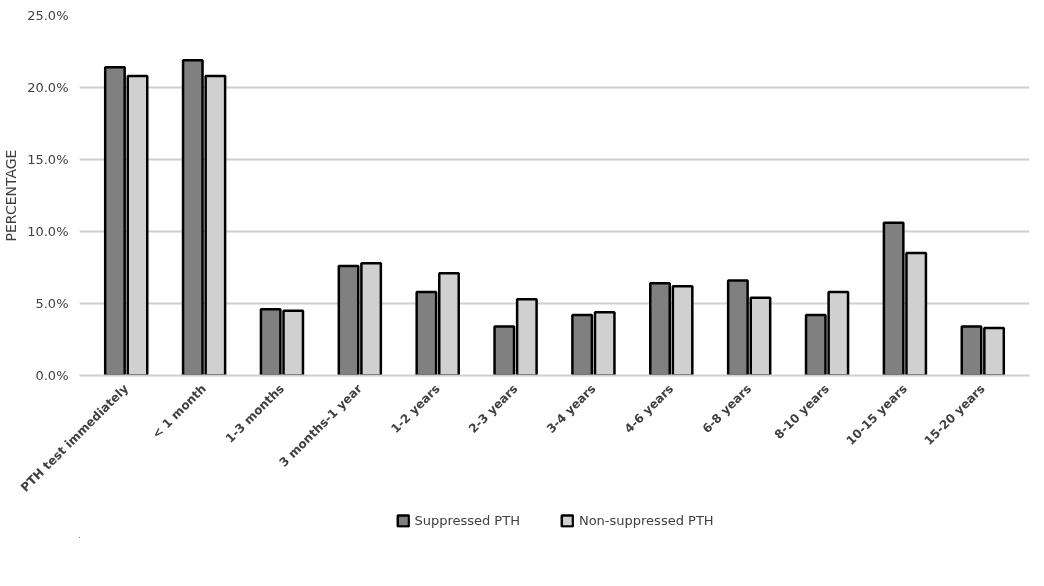  What do you see at coordinates (48, 231) in the screenshot?
I see `y-tick-label: 10.0%` at bounding box center [48, 231].